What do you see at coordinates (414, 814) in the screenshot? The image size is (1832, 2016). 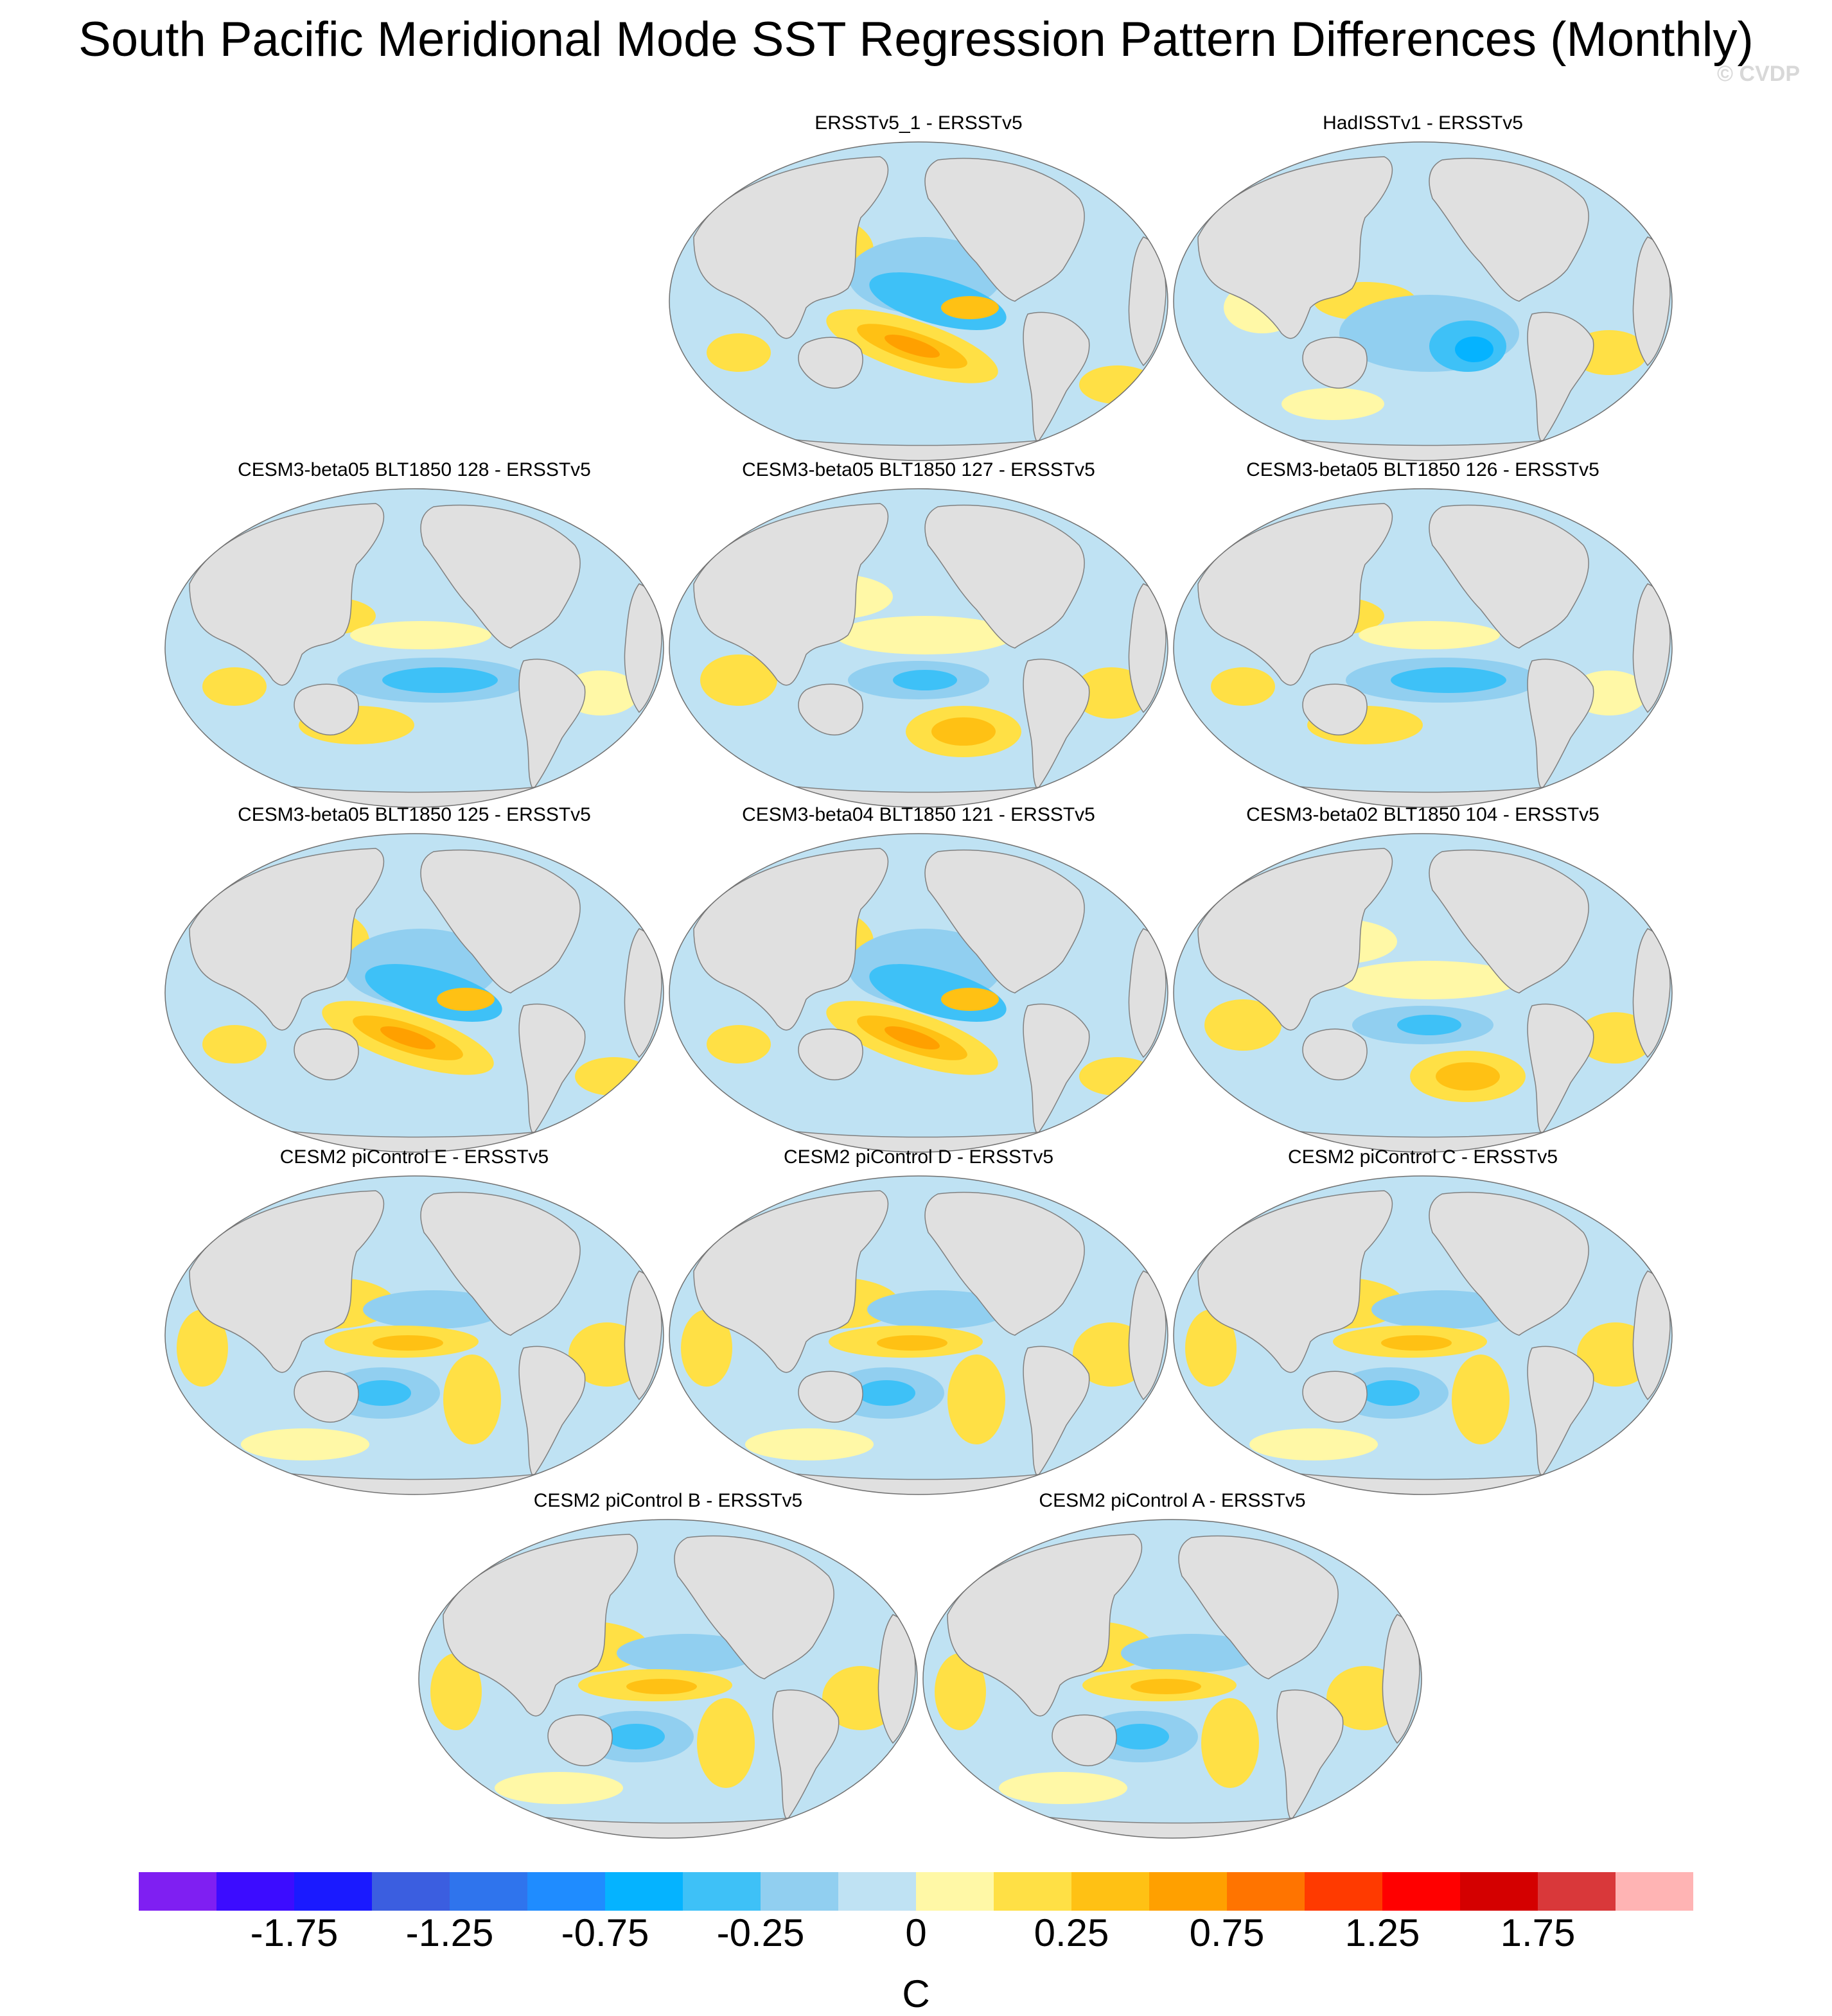 I see `panel-title: CESM3-beta05 BLT1850 125 - ERSSTv5` at bounding box center [414, 814].